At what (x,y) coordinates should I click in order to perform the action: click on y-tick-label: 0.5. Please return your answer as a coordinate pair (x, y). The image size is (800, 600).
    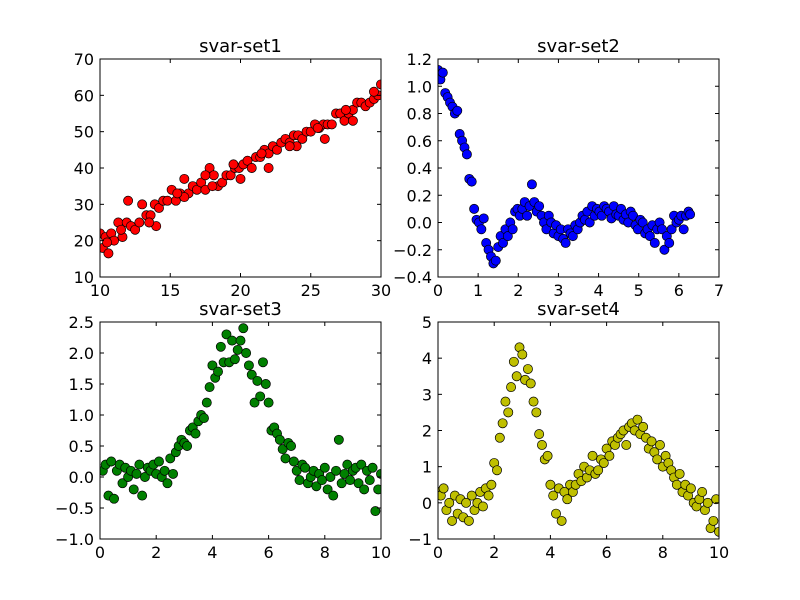
    Looking at the image, I should click on (81, 446).